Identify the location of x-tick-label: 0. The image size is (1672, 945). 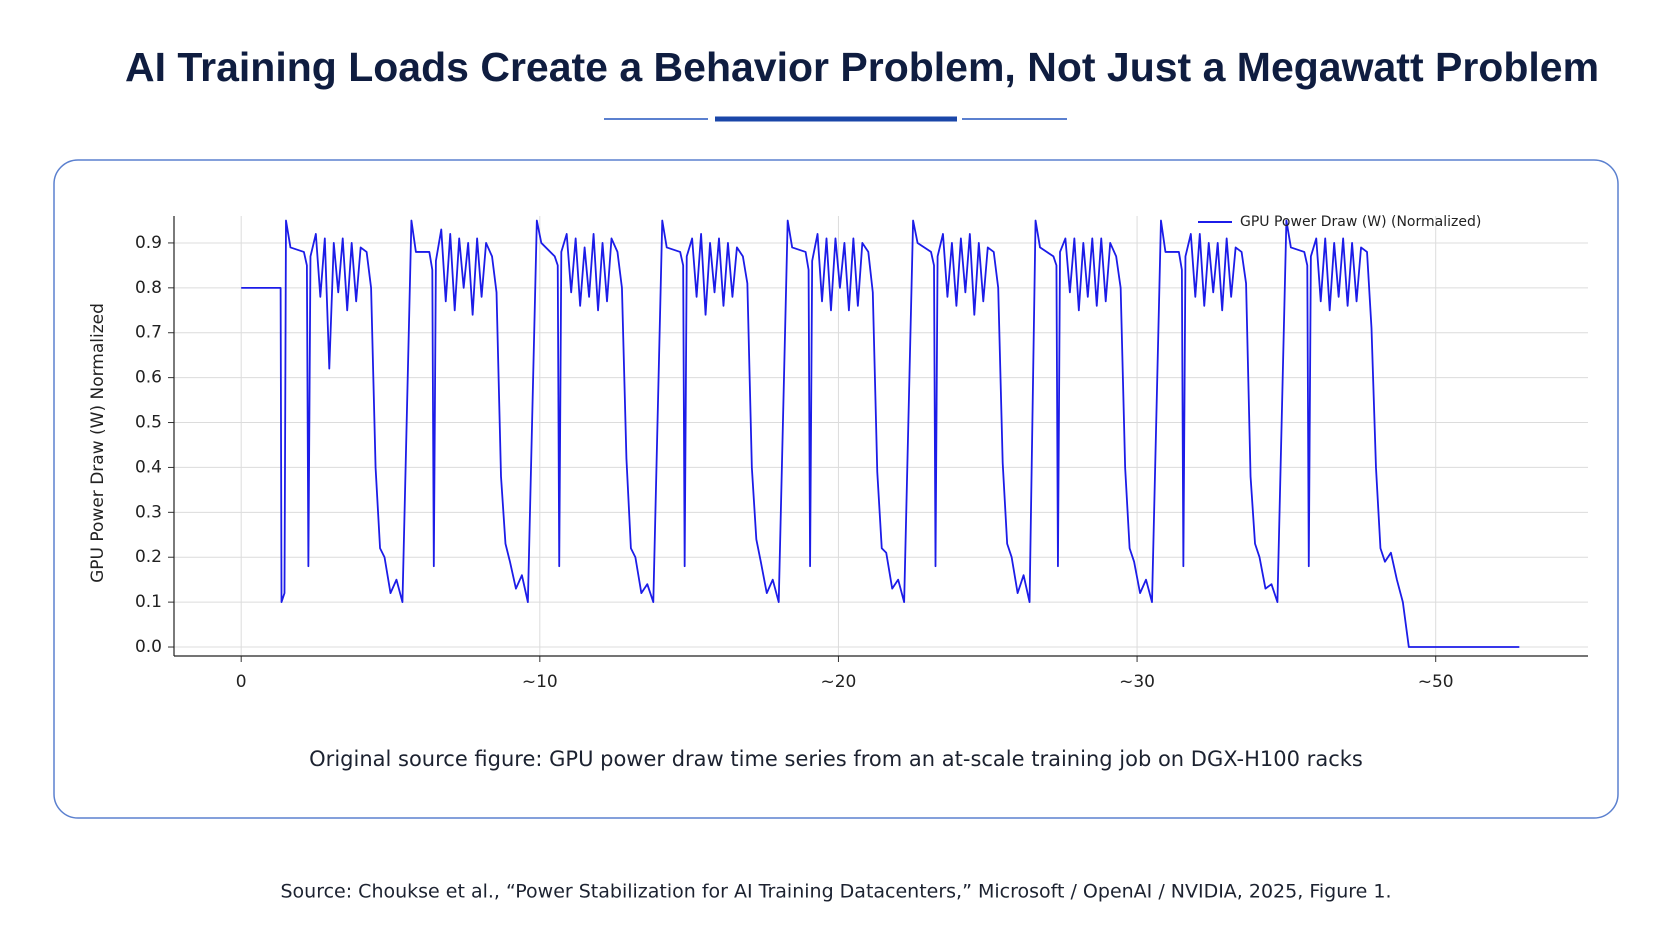
(241, 682).